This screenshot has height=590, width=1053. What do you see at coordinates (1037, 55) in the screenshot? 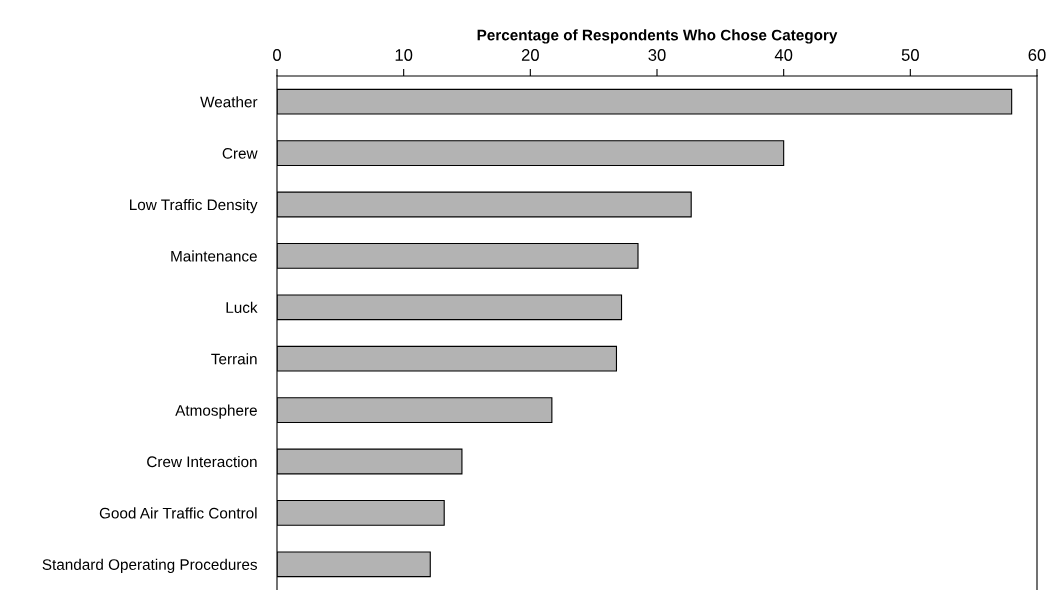
I see `x-tick-label: 60` at bounding box center [1037, 55].